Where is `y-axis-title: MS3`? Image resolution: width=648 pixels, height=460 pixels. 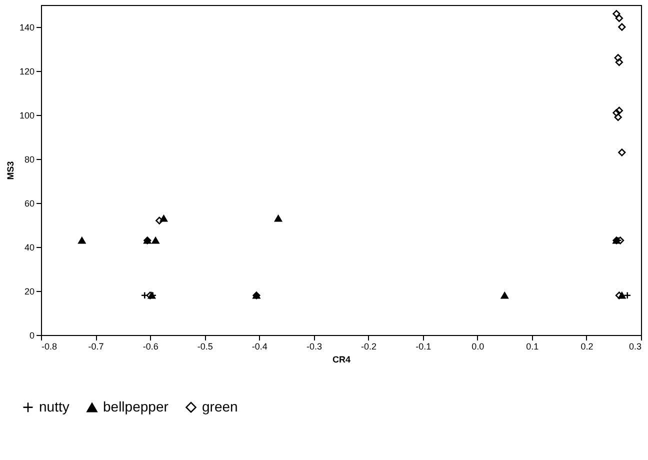
y-axis-title: MS3 is located at coordinates (10, 170).